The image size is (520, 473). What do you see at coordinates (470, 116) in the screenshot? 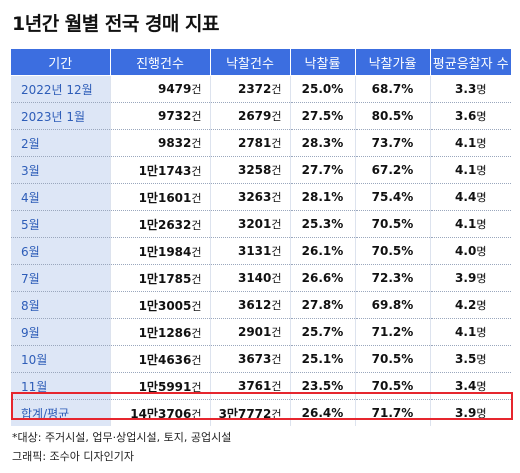
I see `bidders-cell: 3.6명` at bounding box center [470, 116].